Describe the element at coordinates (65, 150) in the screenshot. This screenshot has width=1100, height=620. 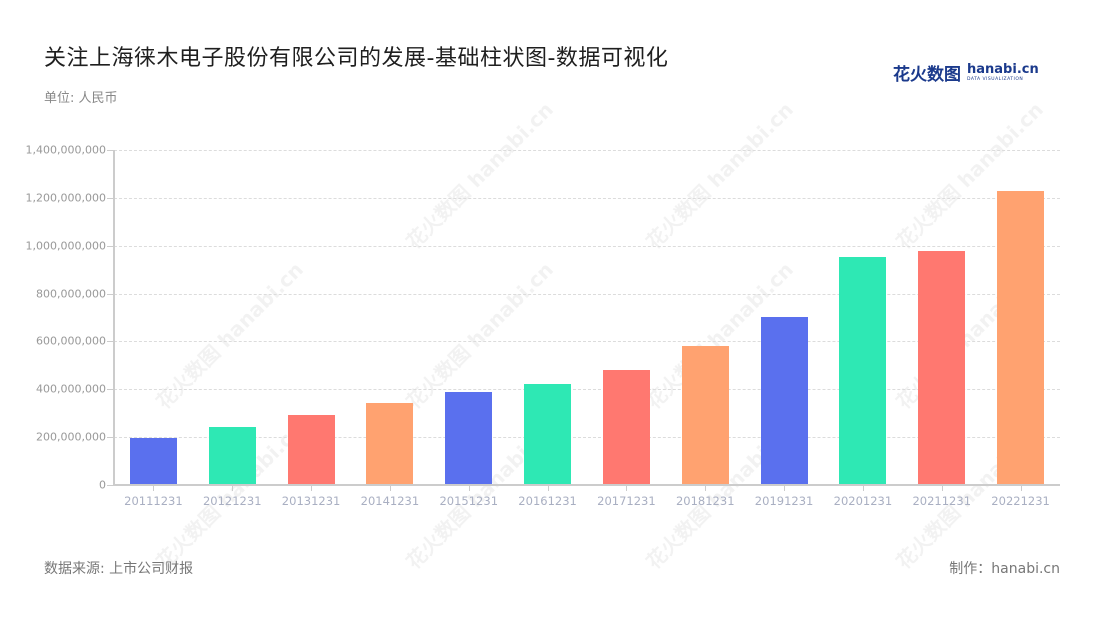
I see `y-tick-label: 1,400,000,000` at that location.